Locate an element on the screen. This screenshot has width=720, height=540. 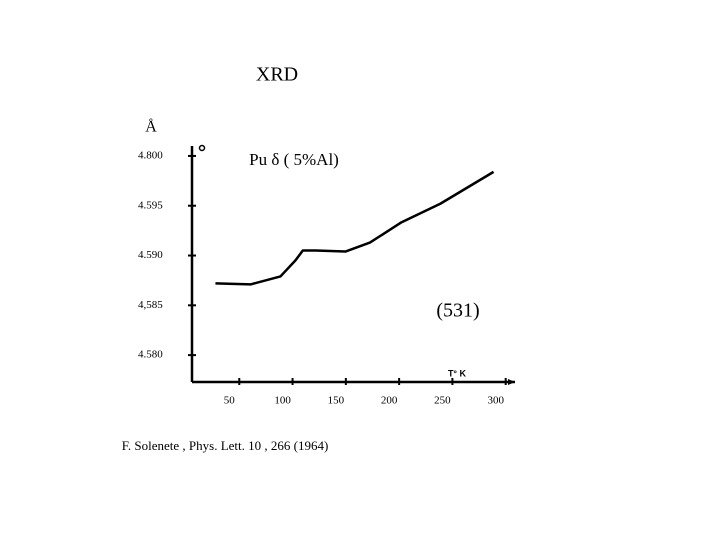
annotation: (531) is located at coordinates (457, 311).